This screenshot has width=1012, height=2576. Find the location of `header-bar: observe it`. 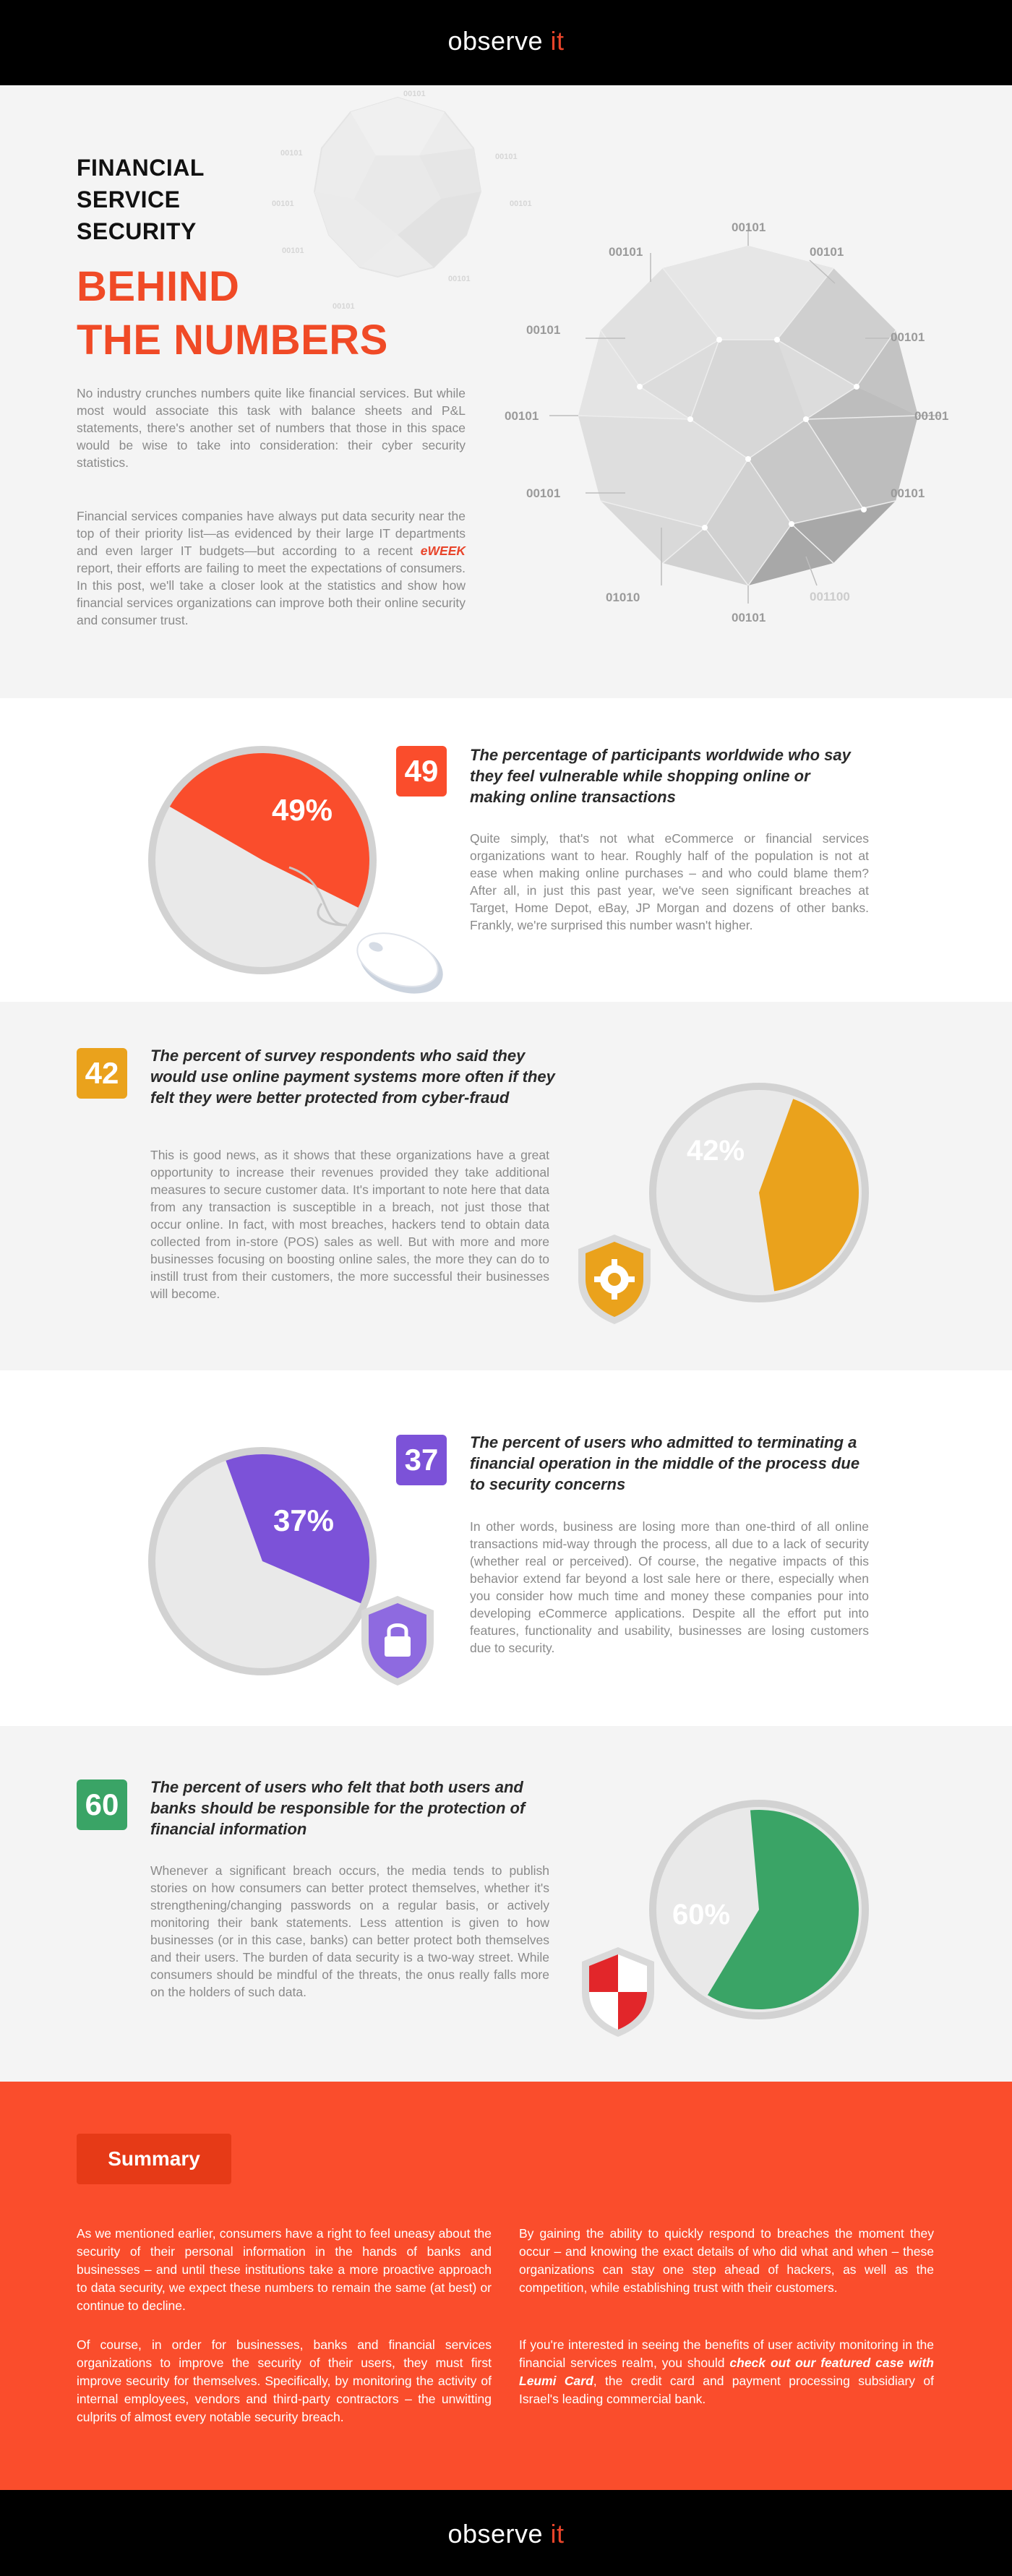

header-bar: observe it is located at coordinates (506, 42).